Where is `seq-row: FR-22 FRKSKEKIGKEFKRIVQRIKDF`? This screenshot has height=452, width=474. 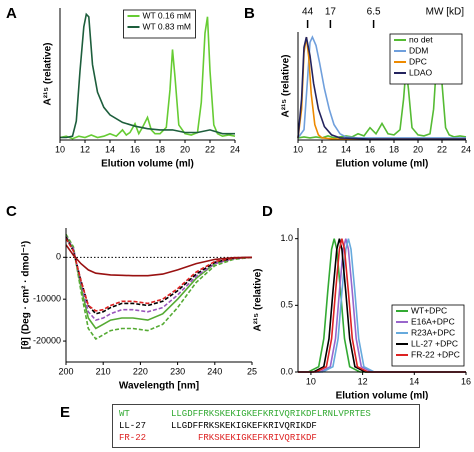 seq-row: FR-22 FRKSKEKIGKEFKRIVQRIKDF is located at coordinates (266, 438).